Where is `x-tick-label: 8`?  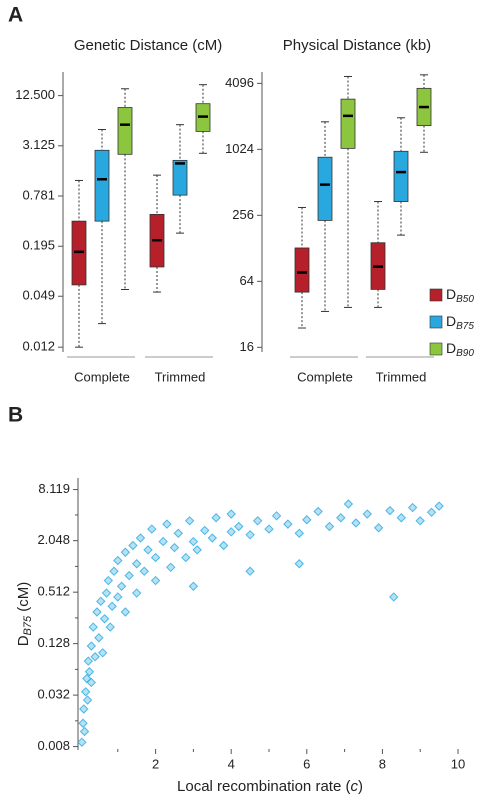 x-tick-label: 8 is located at coordinates (382, 763).